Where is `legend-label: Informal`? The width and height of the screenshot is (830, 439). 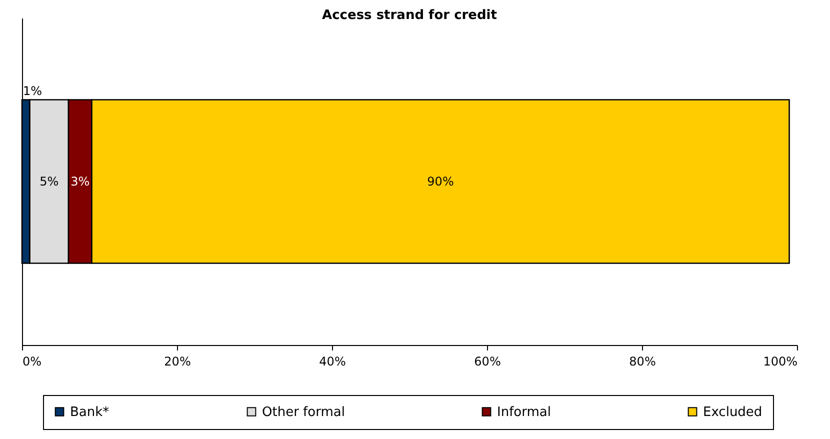 legend-label: Informal is located at coordinates (524, 412).